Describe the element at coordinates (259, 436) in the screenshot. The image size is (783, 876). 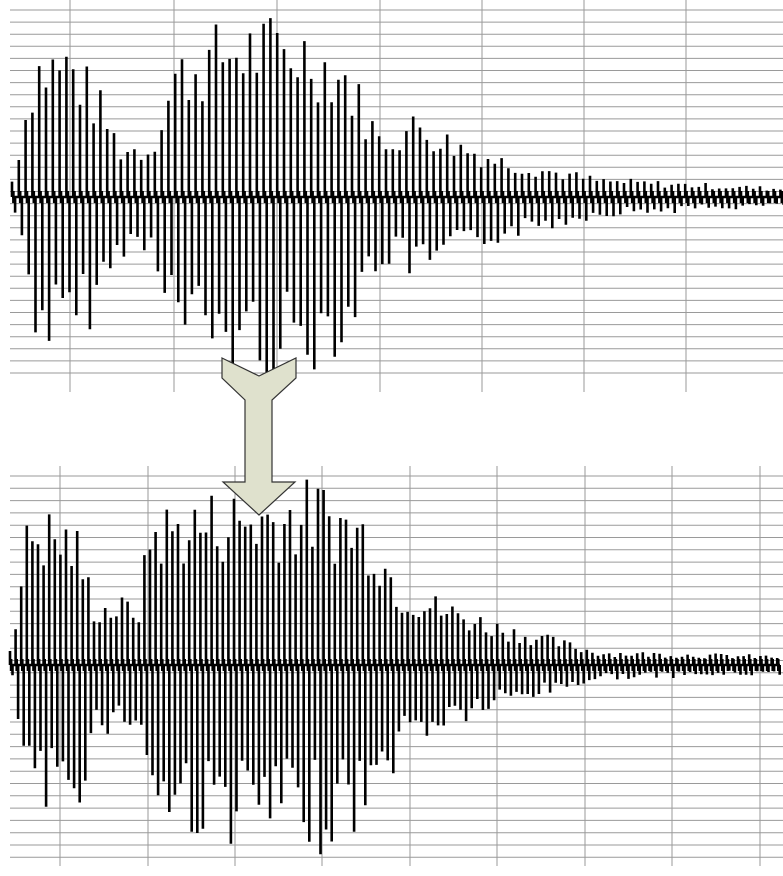
I see `down-arrow` at that location.